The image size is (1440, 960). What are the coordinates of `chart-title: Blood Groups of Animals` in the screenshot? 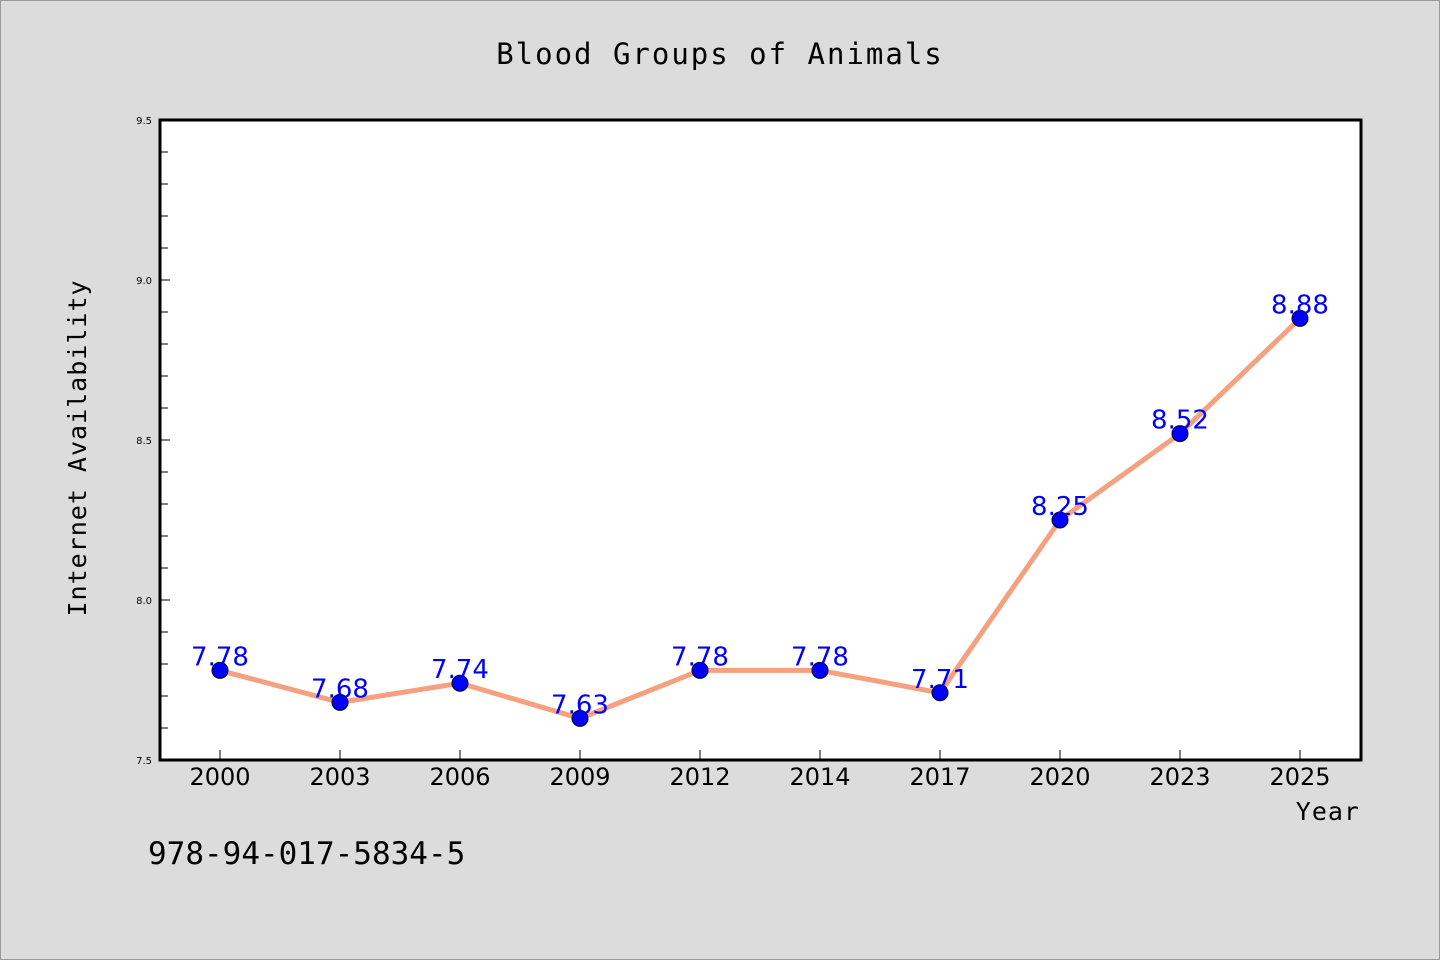 It's located at (720, 54).